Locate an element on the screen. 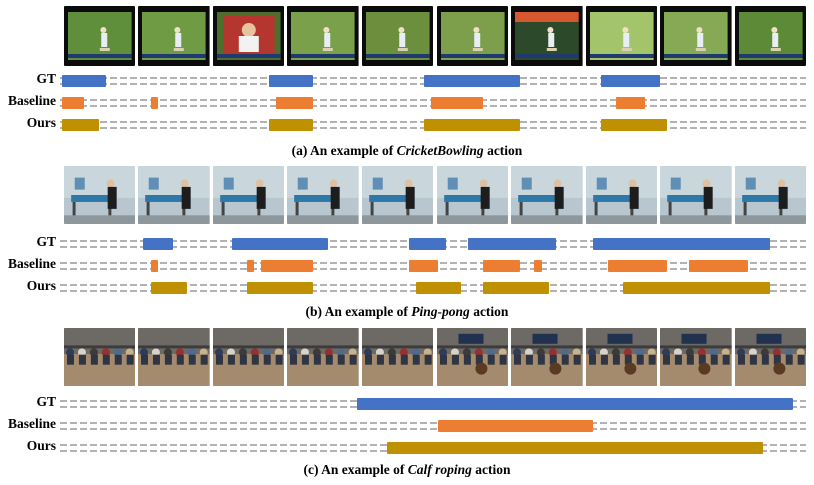 The height and width of the screenshot is (485, 814). caption-action-name: Ping-pong is located at coordinates (440, 311).